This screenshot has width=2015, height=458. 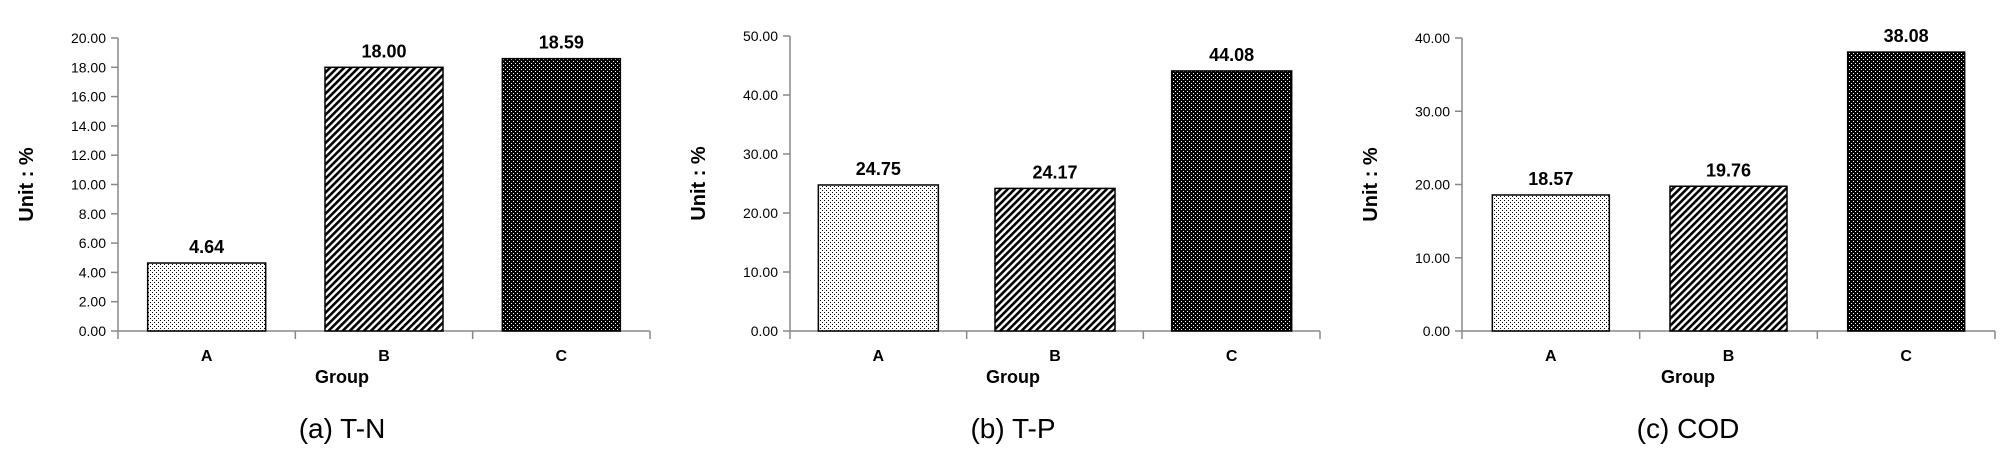 I want to click on y-tick-label: 6.00, so click(x=92, y=243).